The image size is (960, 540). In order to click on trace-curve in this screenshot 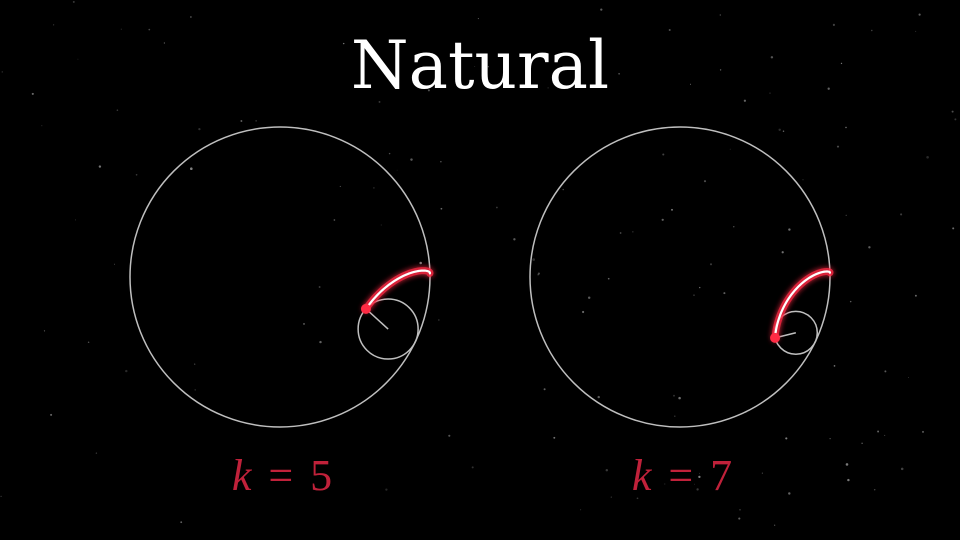, I will do `click(398, 289)`.